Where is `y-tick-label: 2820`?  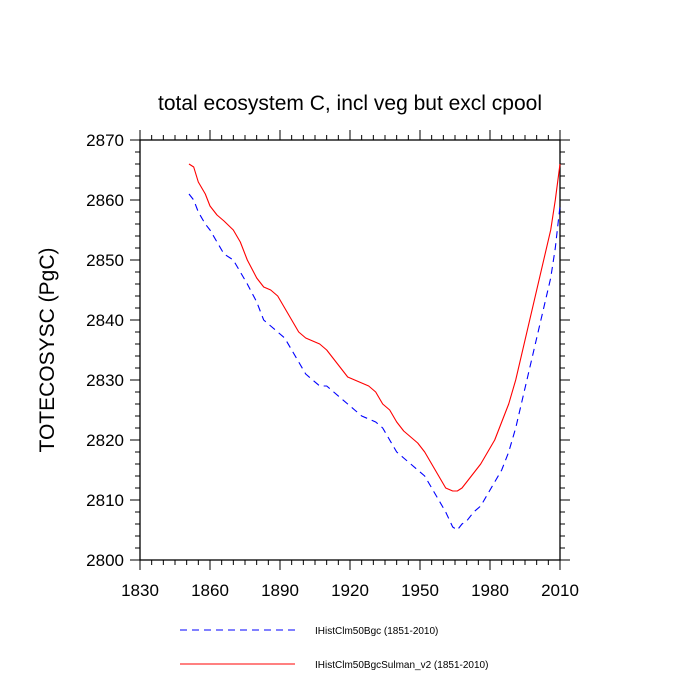
y-tick-label: 2820 is located at coordinates (105, 440).